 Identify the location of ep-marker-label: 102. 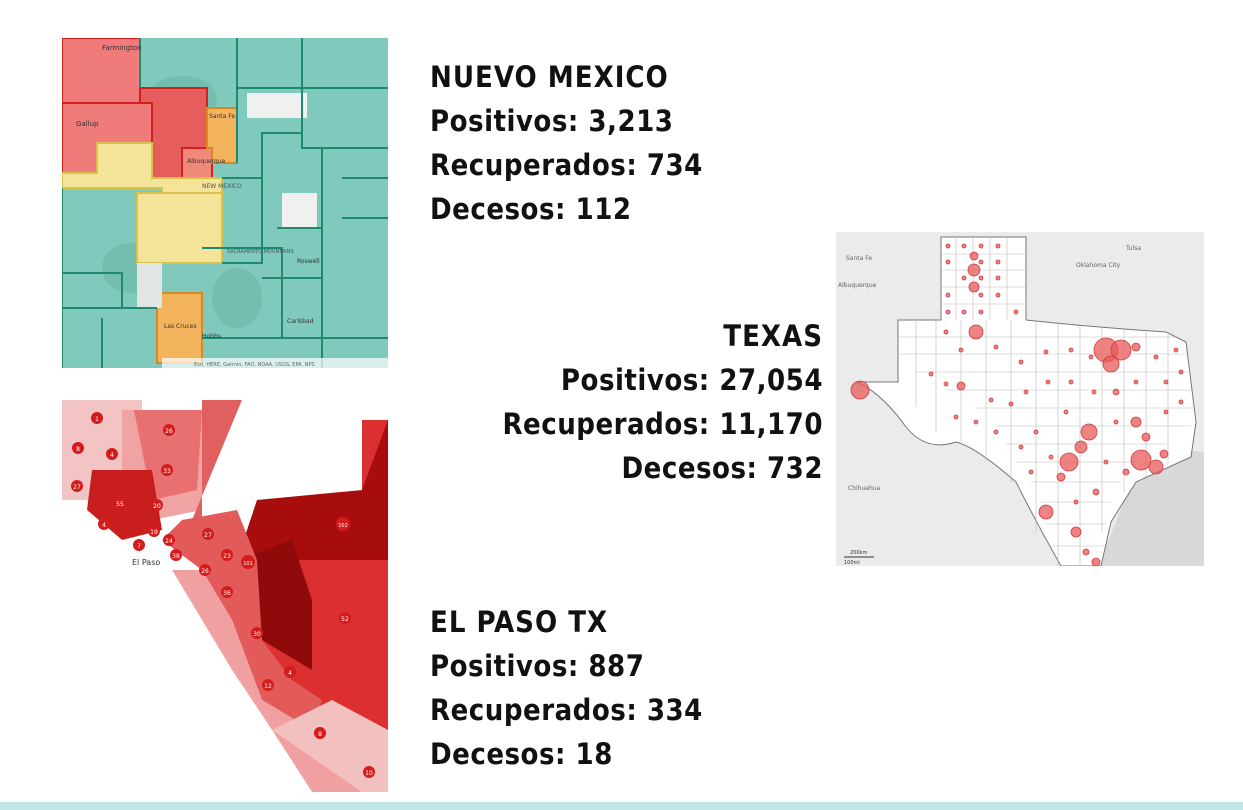
(343, 526).